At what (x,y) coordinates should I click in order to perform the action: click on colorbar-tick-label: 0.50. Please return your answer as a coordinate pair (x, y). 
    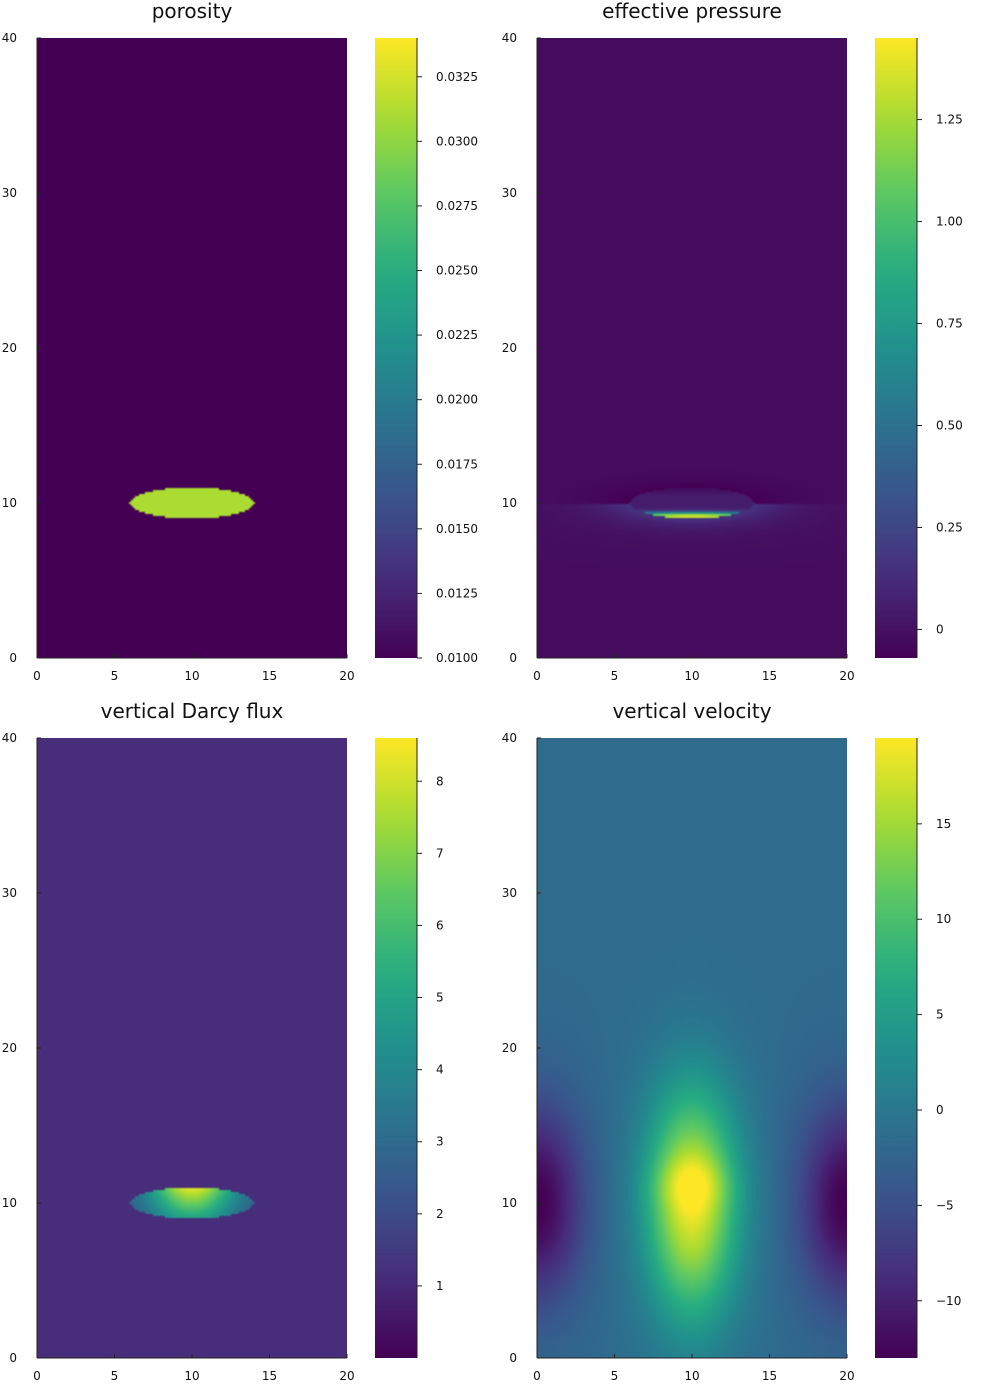
    Looking at the image, I should click on (949, 426).